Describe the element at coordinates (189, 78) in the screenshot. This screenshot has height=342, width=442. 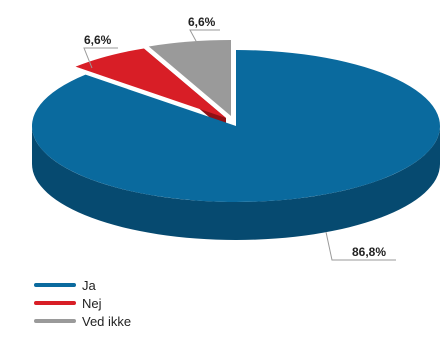
I see `pie-slice-ved-ikke` at that location.